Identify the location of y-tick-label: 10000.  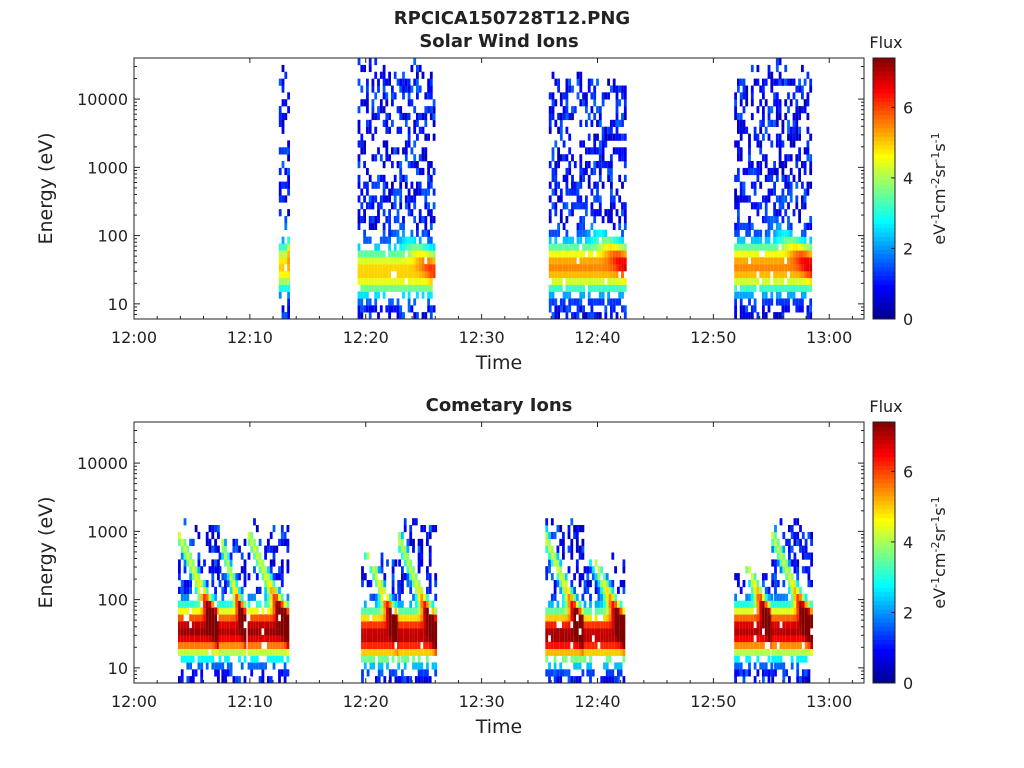
(102, 463).